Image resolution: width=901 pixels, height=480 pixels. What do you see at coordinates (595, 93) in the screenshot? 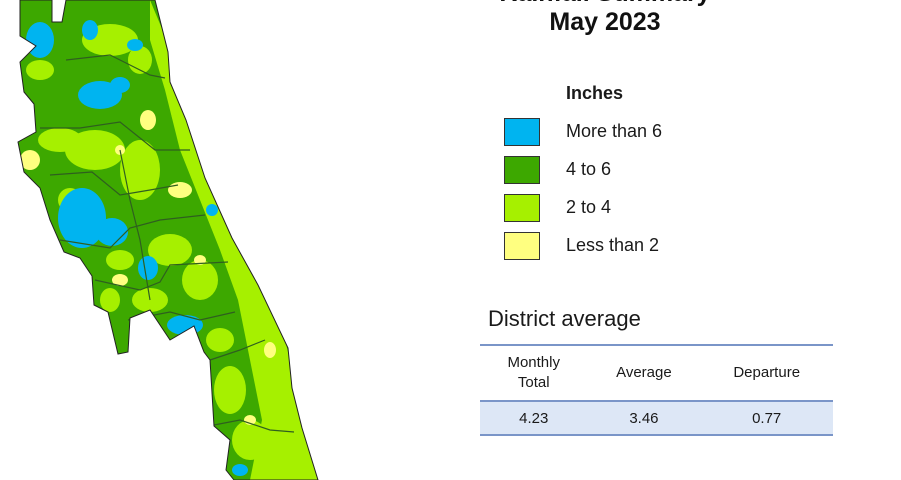
I see `legend-title: Inches` at bounding box center [595, 93].